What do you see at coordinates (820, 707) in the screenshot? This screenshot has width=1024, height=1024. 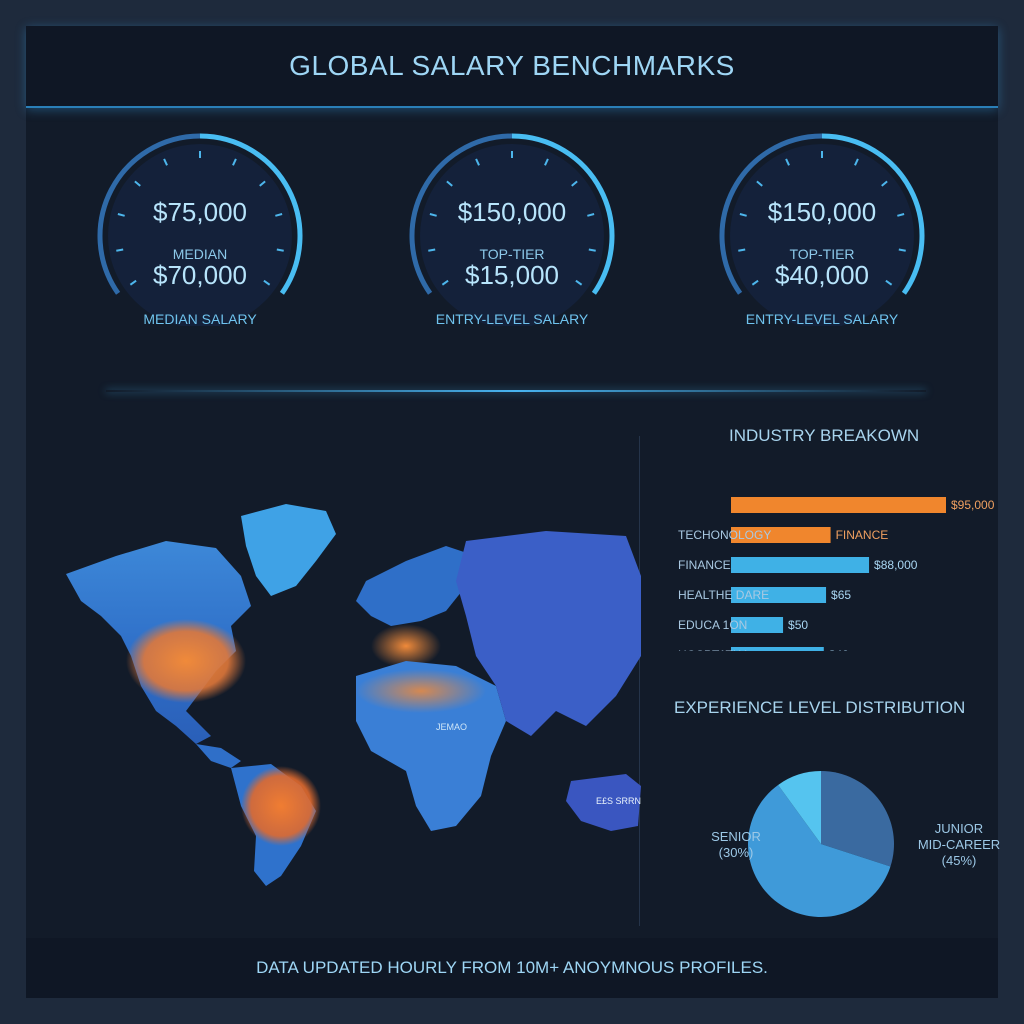 I see `experience-distribution-title: EXPERIENCE LEVEL DISTRIBUTION` at bounding box center [820, 707].